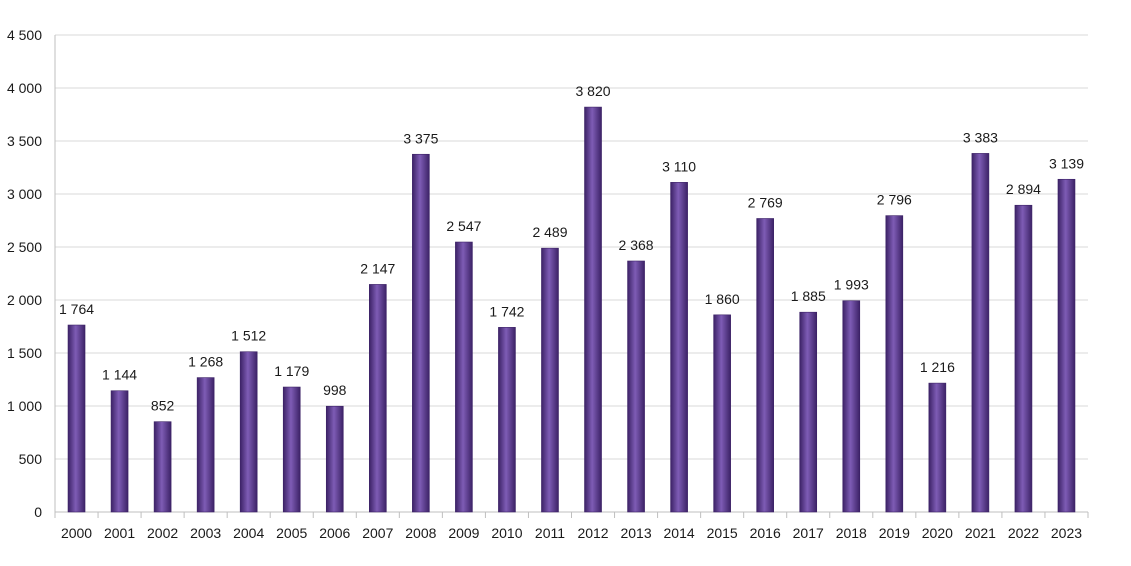 The width and height of the screenshot is (1131, 566). Describe the element at coordinates (765, 202) in the screenshot. I see `data-label-2016: 2 769` at that location.